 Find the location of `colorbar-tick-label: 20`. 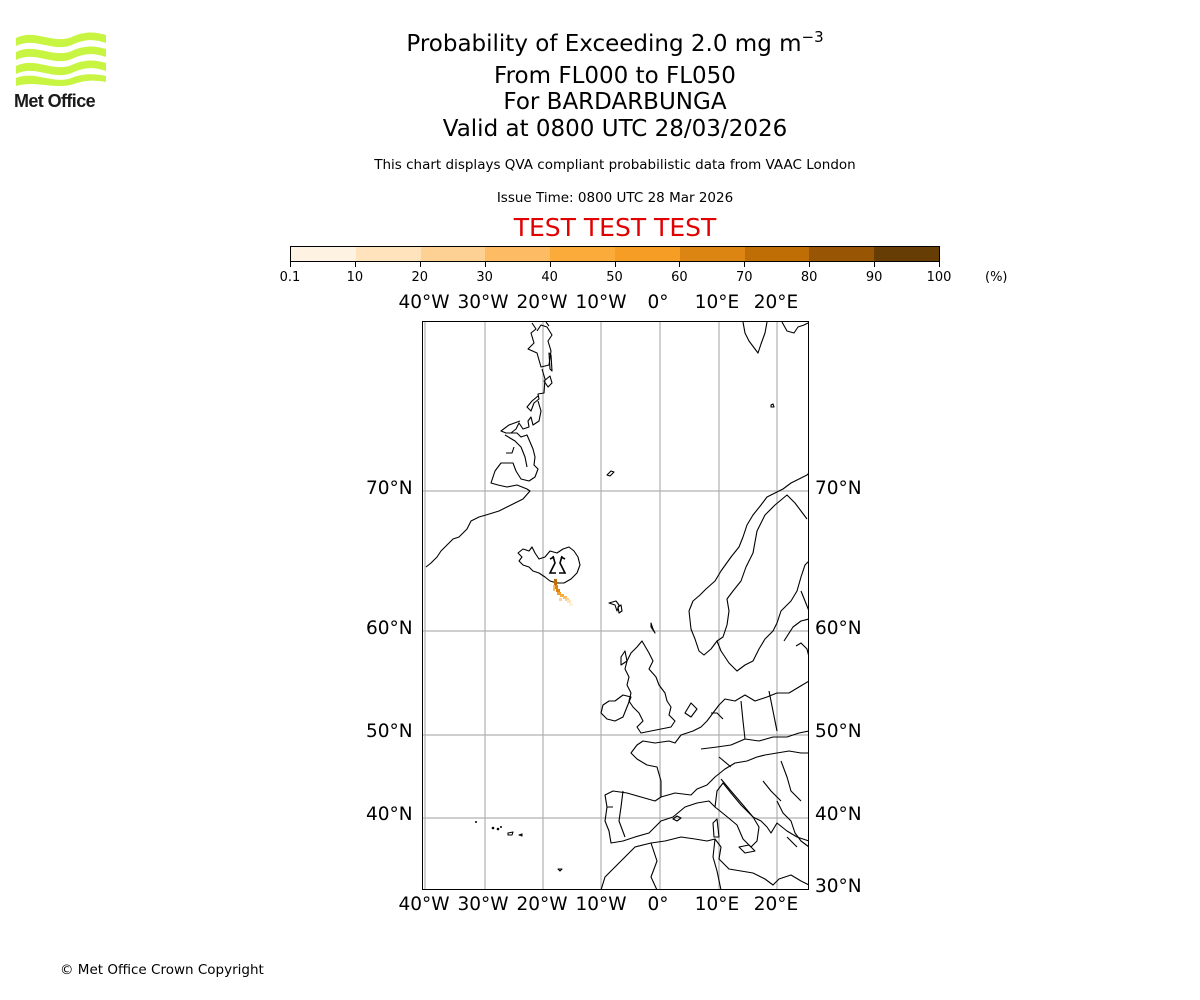

colorbar-tick-label: 20 is located at coordinates (420, 277).